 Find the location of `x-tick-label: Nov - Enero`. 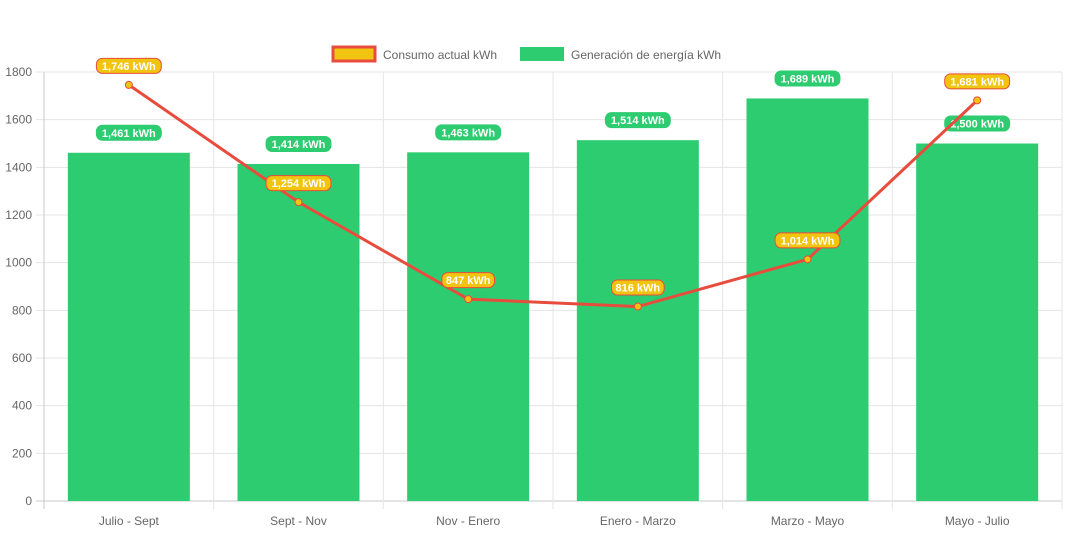

x-tick-label: Nov - Enero is located at coordinates (468, 521).